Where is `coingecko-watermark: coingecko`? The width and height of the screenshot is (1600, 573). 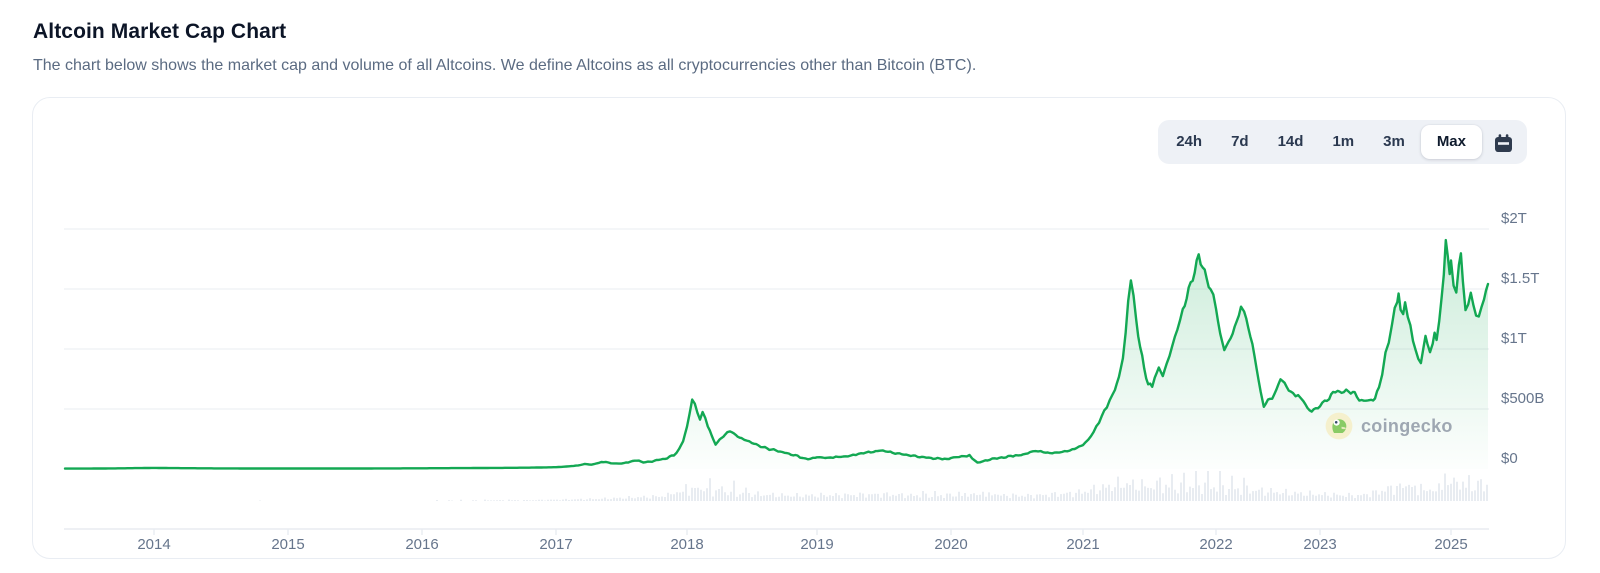 coingecko-watermark: coingecko is located at coordinates (1389, 426).